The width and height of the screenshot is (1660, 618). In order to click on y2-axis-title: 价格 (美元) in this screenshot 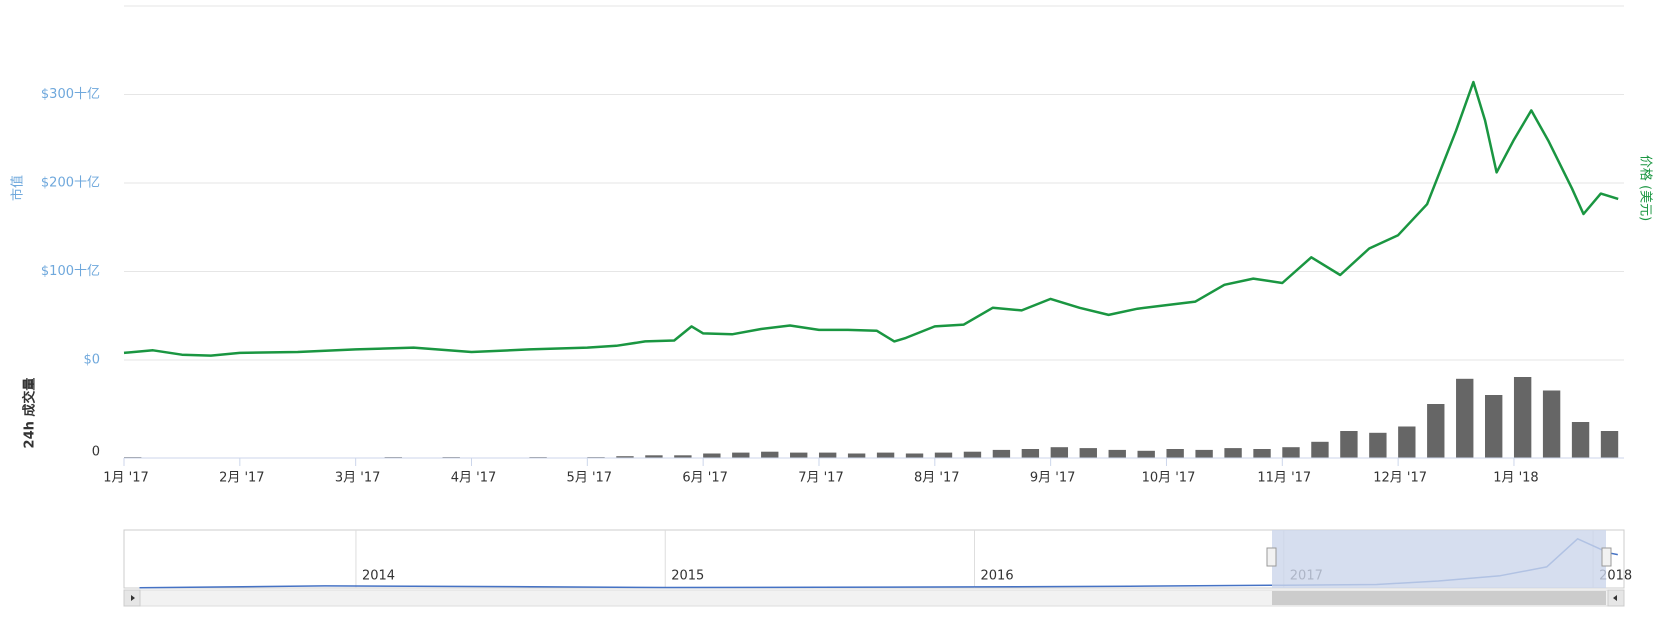, I will do `click(1646, 188)`.